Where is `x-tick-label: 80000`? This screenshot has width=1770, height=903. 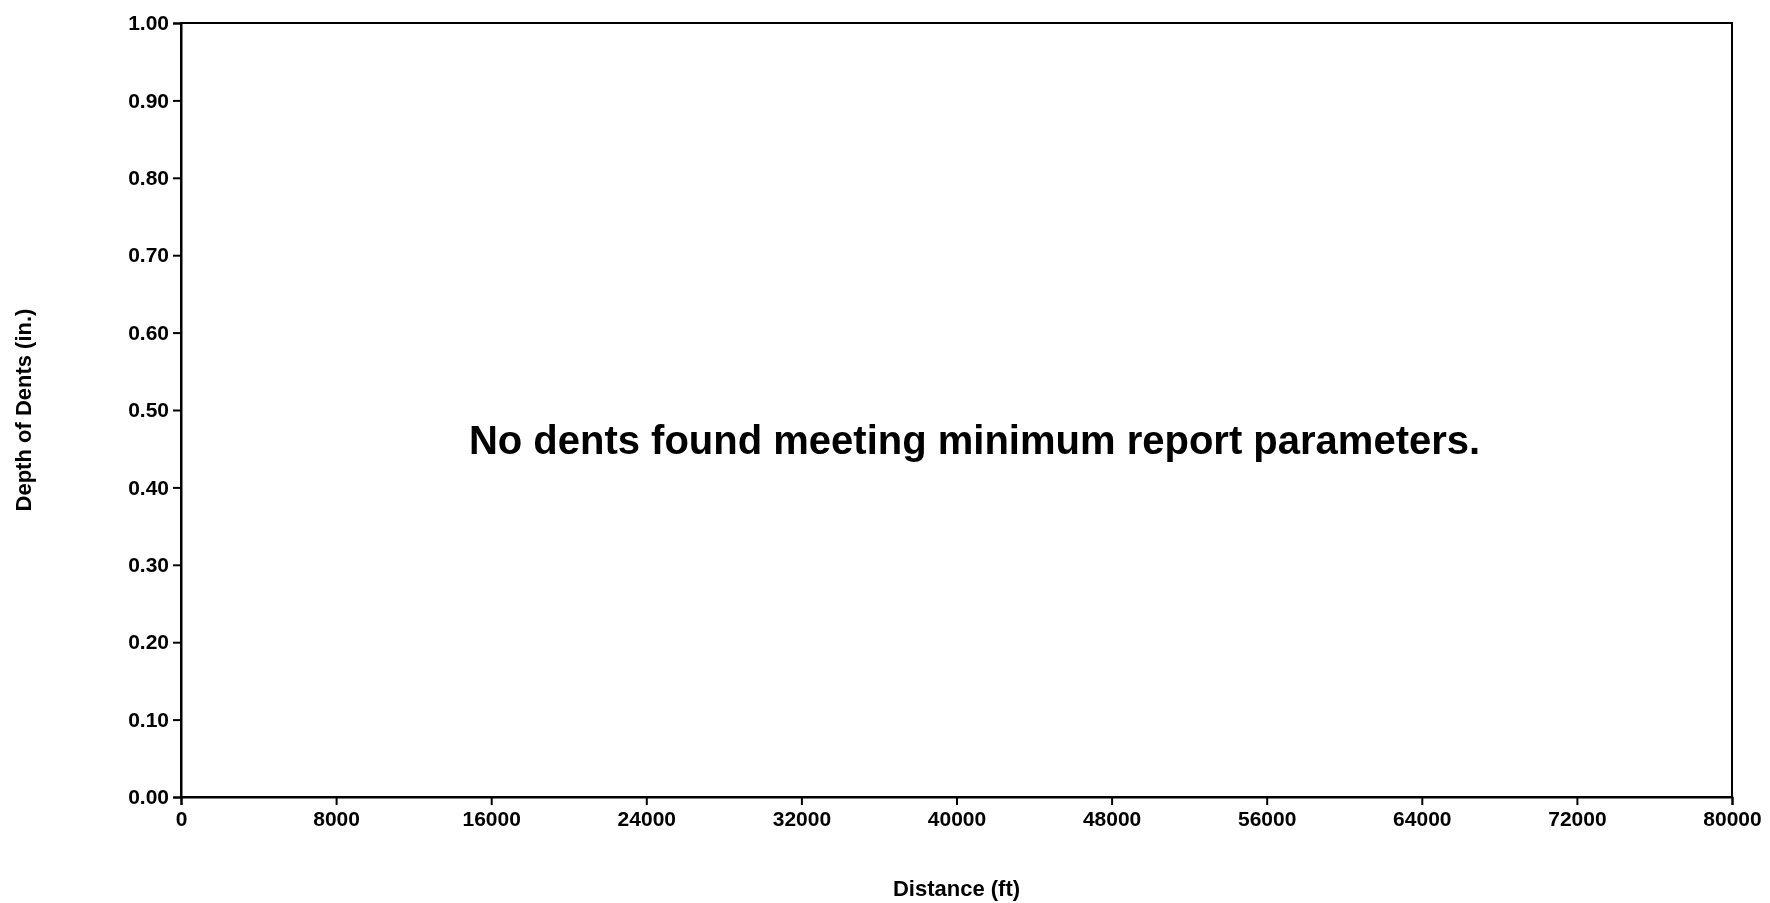
x-tick-label: 80000 is located at coordinates (1732, 818).